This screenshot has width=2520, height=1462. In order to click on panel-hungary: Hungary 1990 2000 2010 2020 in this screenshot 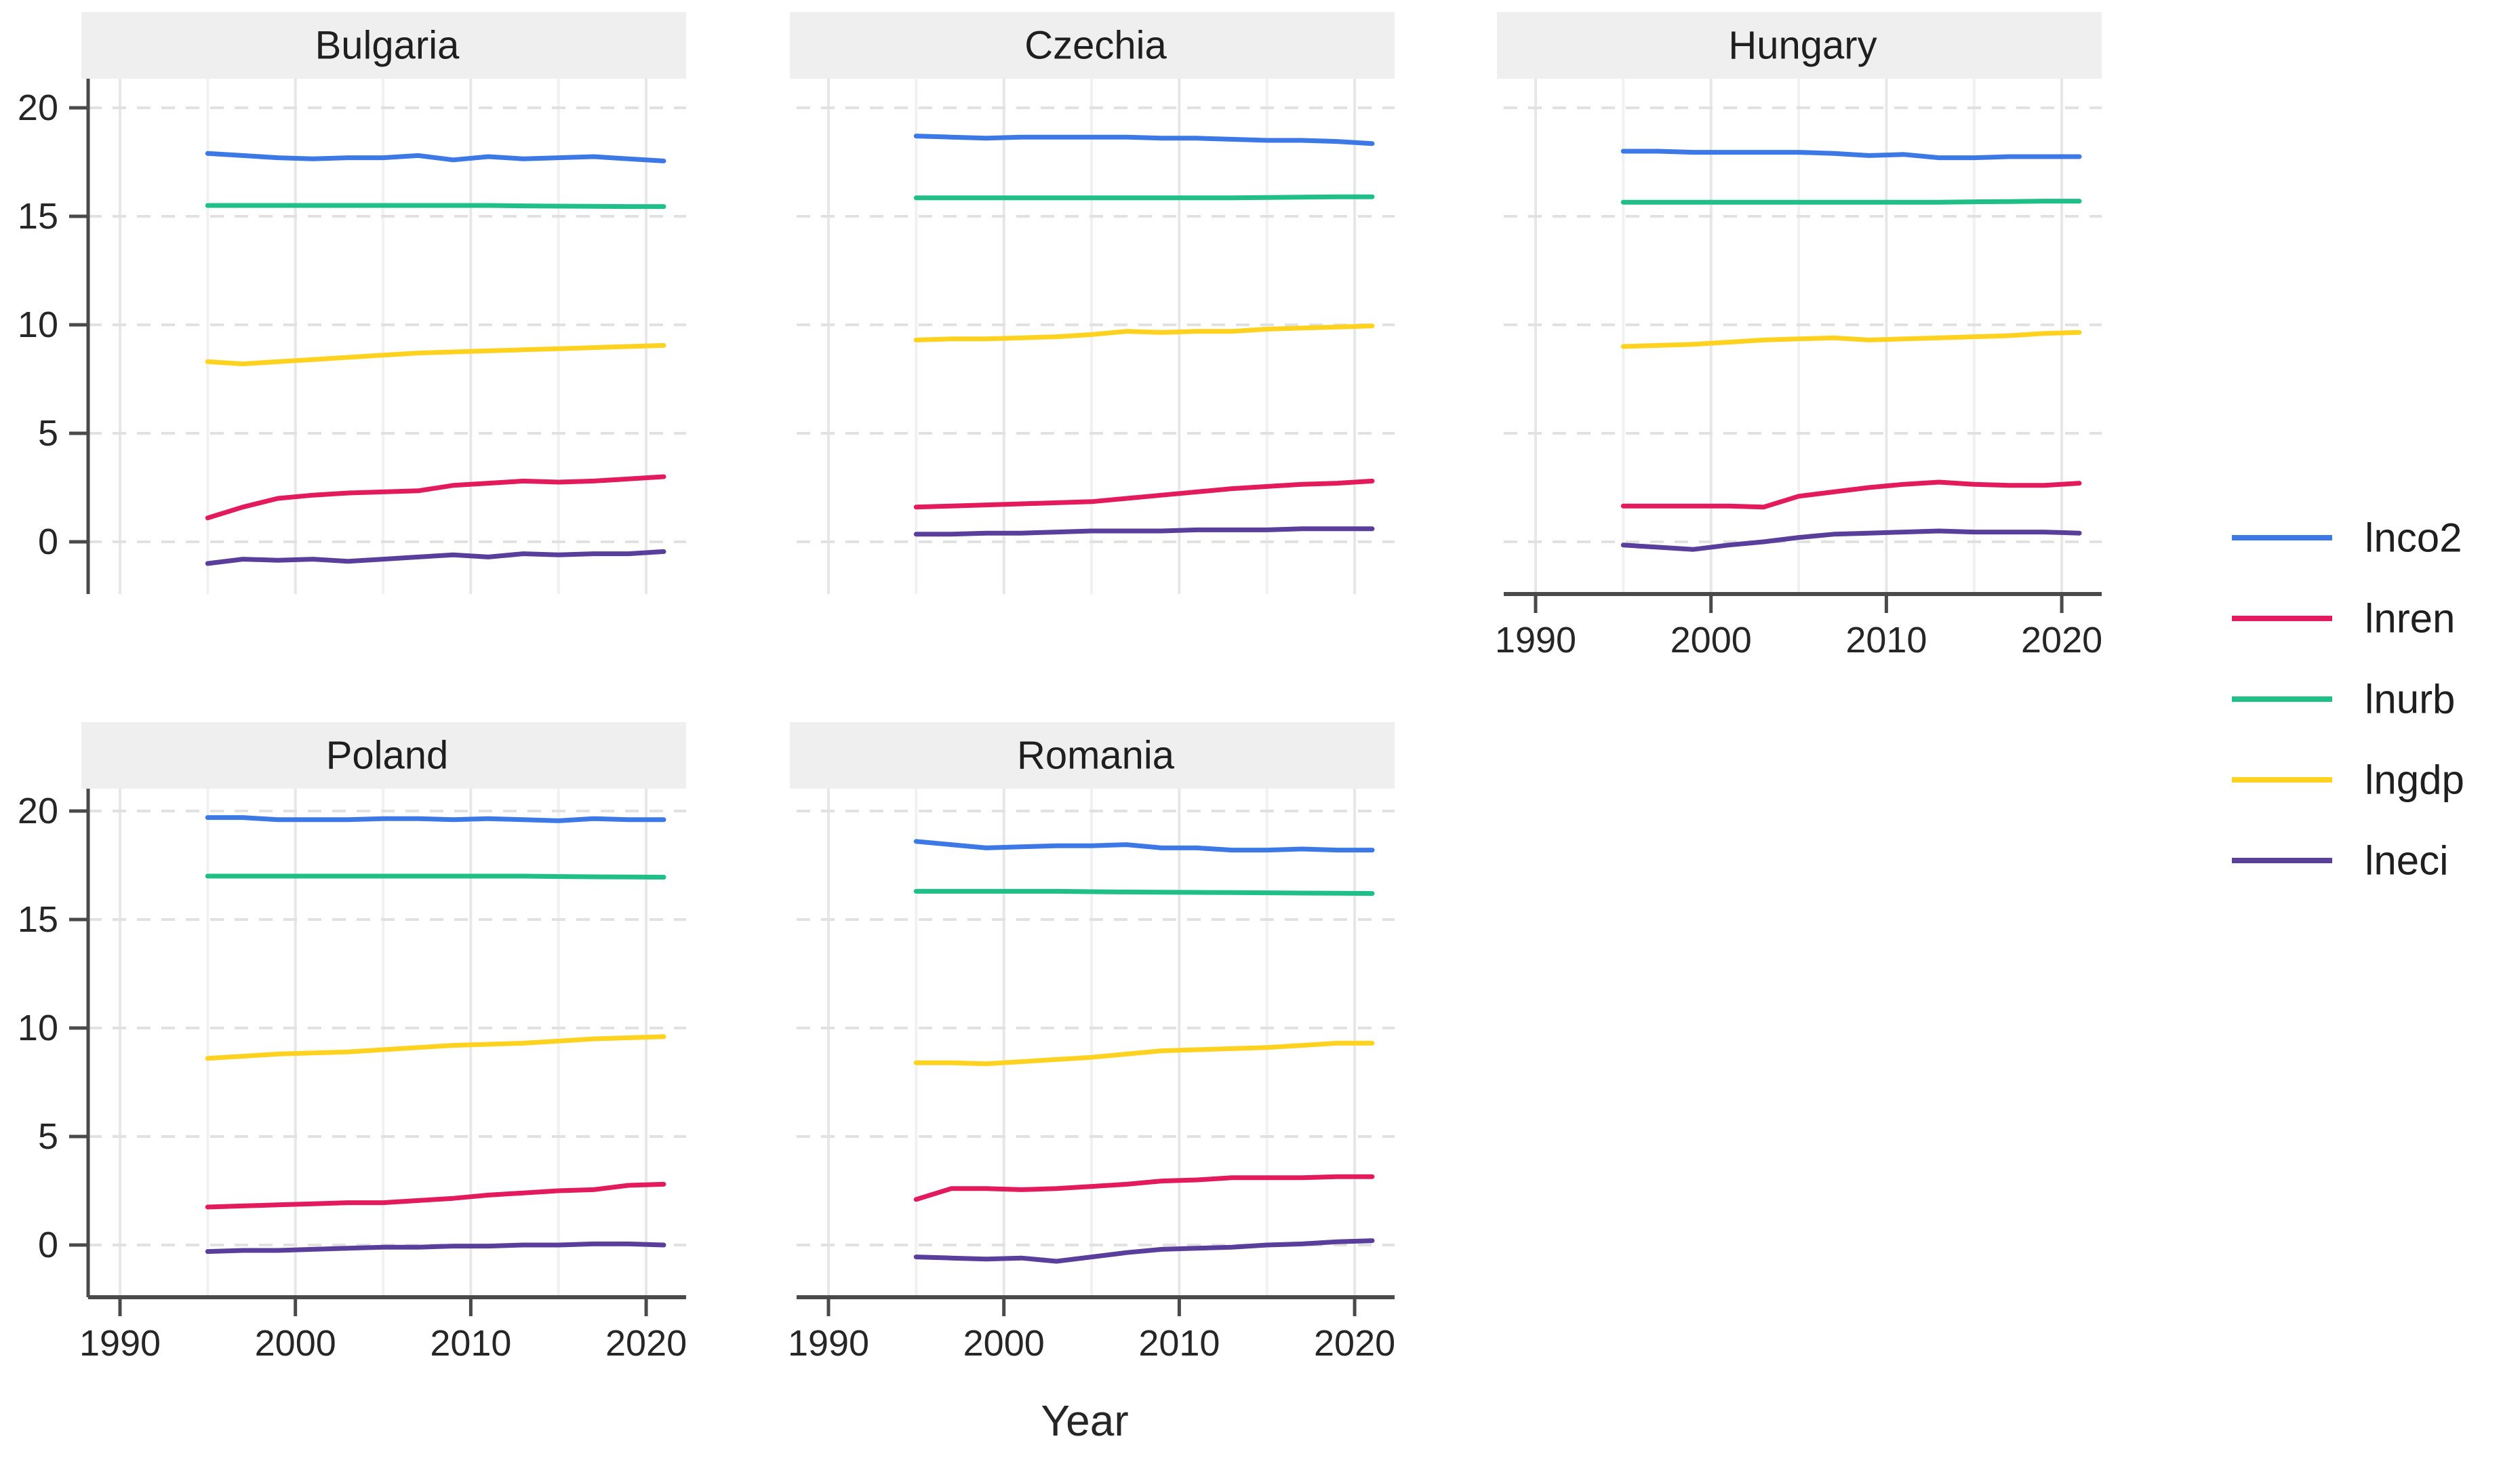, I will do `click(1799, 336)`.